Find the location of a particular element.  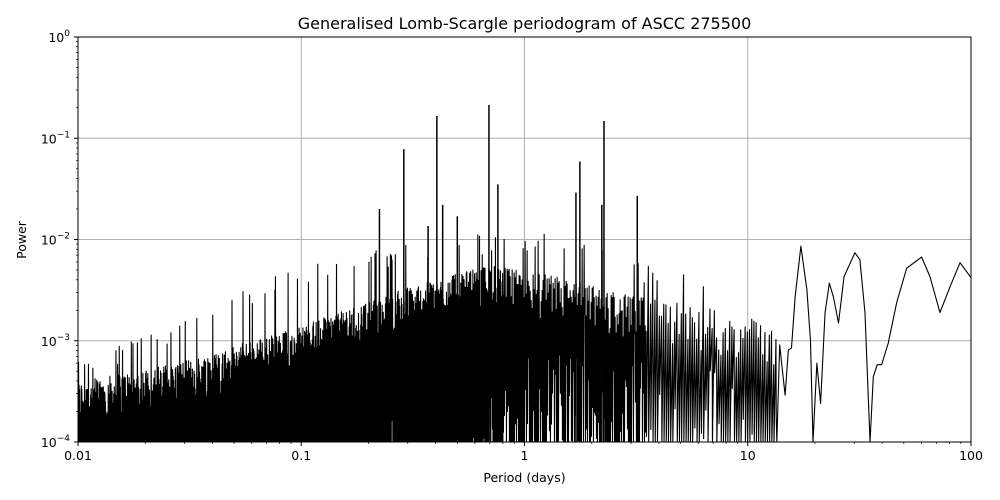

x-tick-label: 100 is located at coordinates (971, 455).